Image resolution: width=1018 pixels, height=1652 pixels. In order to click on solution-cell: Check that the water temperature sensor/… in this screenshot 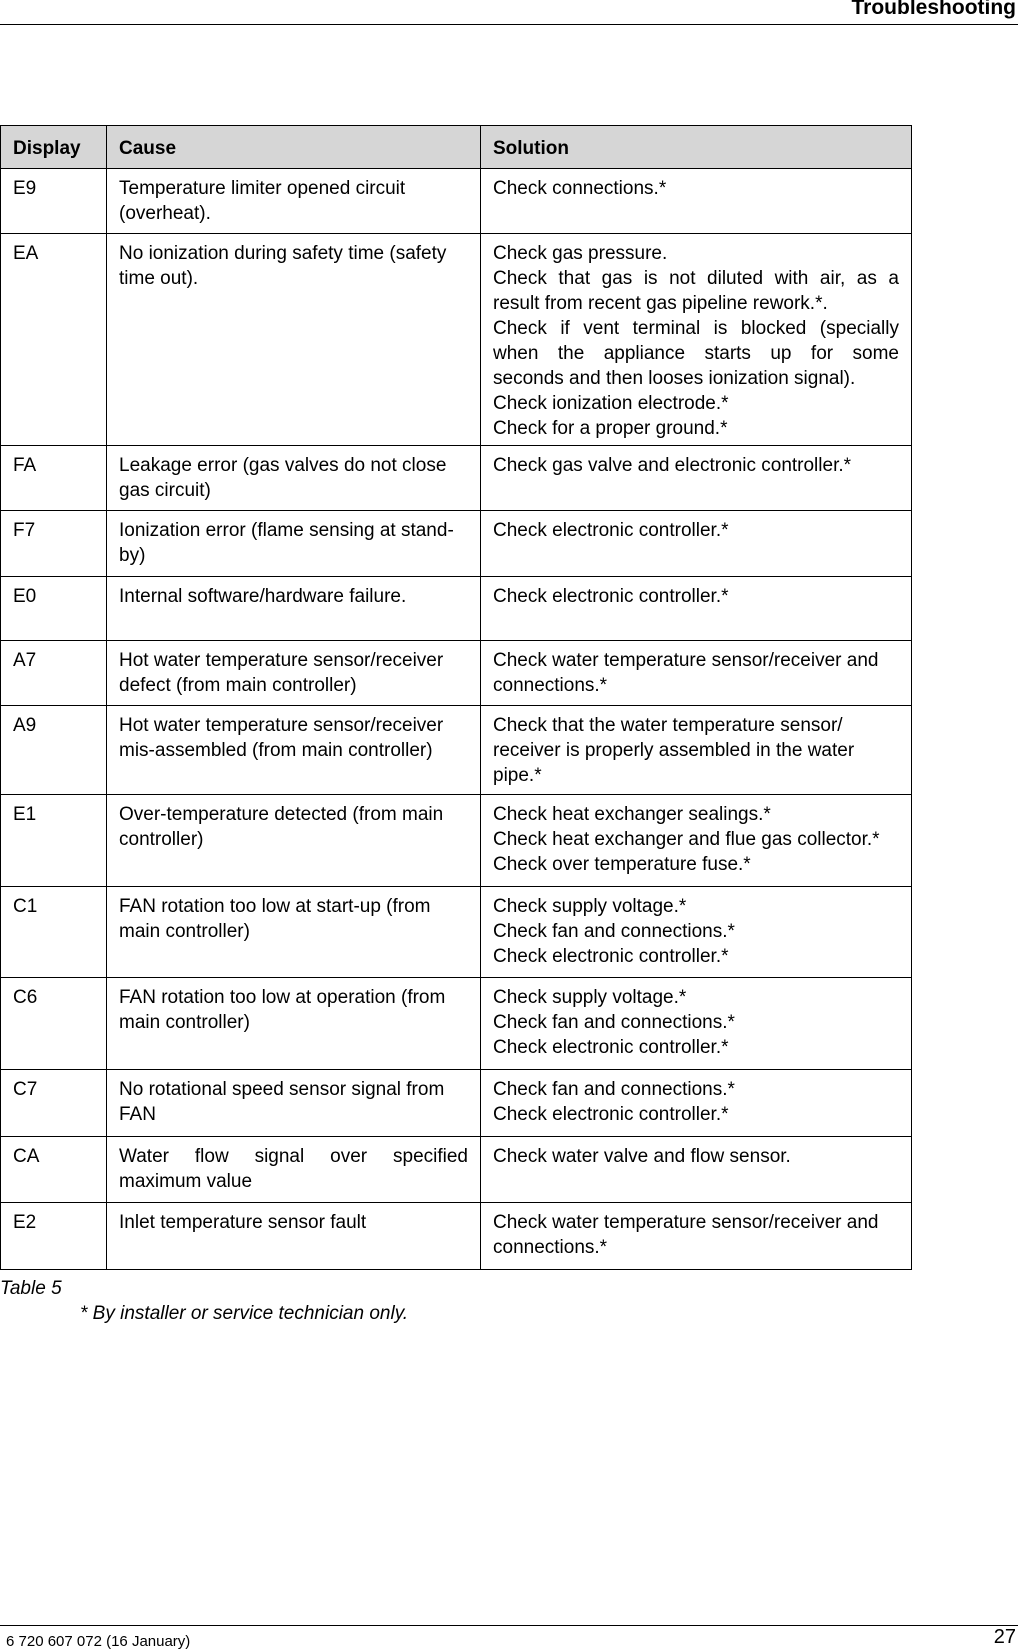, I will do `click(696, 750)`.